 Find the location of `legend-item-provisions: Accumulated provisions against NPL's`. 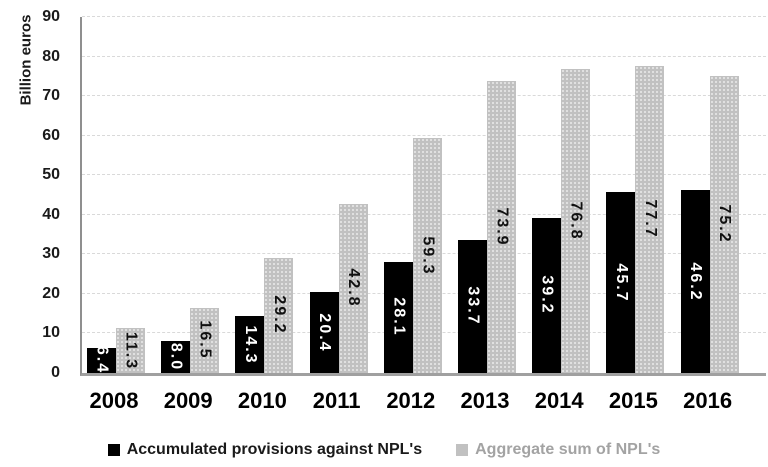

legend-item-provisions: Accumulated provisions against NPL's is located at coordinates (265, 450).